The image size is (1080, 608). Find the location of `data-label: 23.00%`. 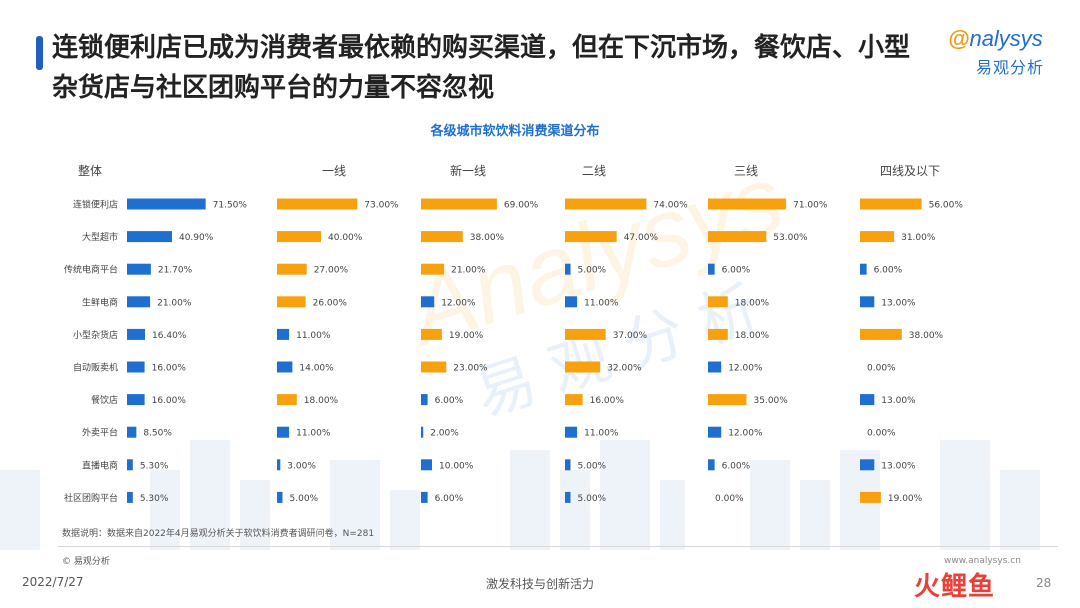

data-label: 23.00% is located at coordinates (470, 369).